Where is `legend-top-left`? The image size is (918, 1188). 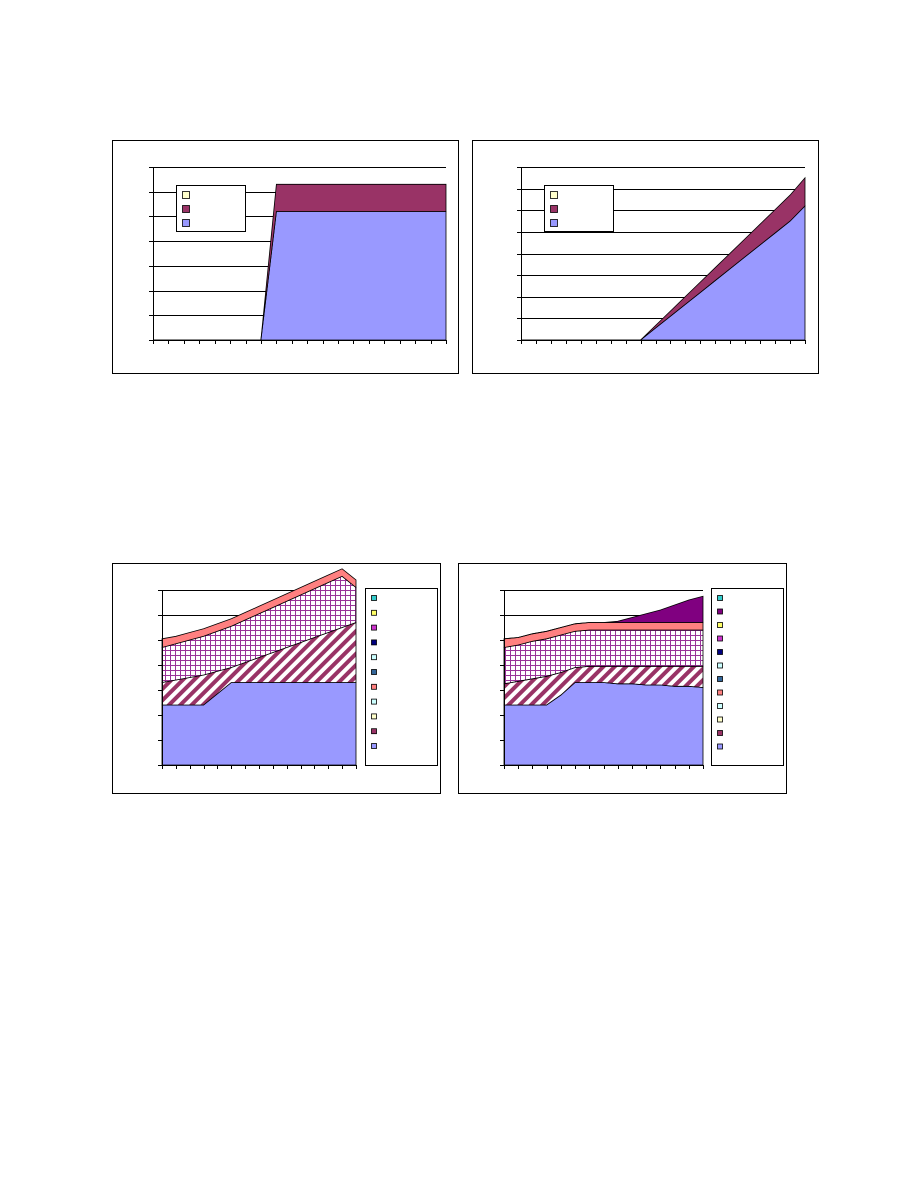
legend-top-left is located at coordinates (211, 208).